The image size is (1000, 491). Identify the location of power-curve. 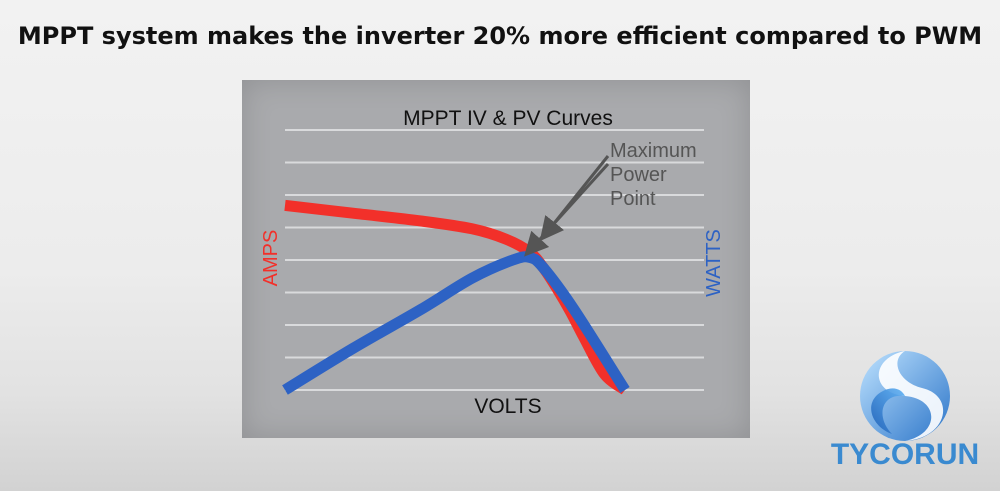
(456, 323).